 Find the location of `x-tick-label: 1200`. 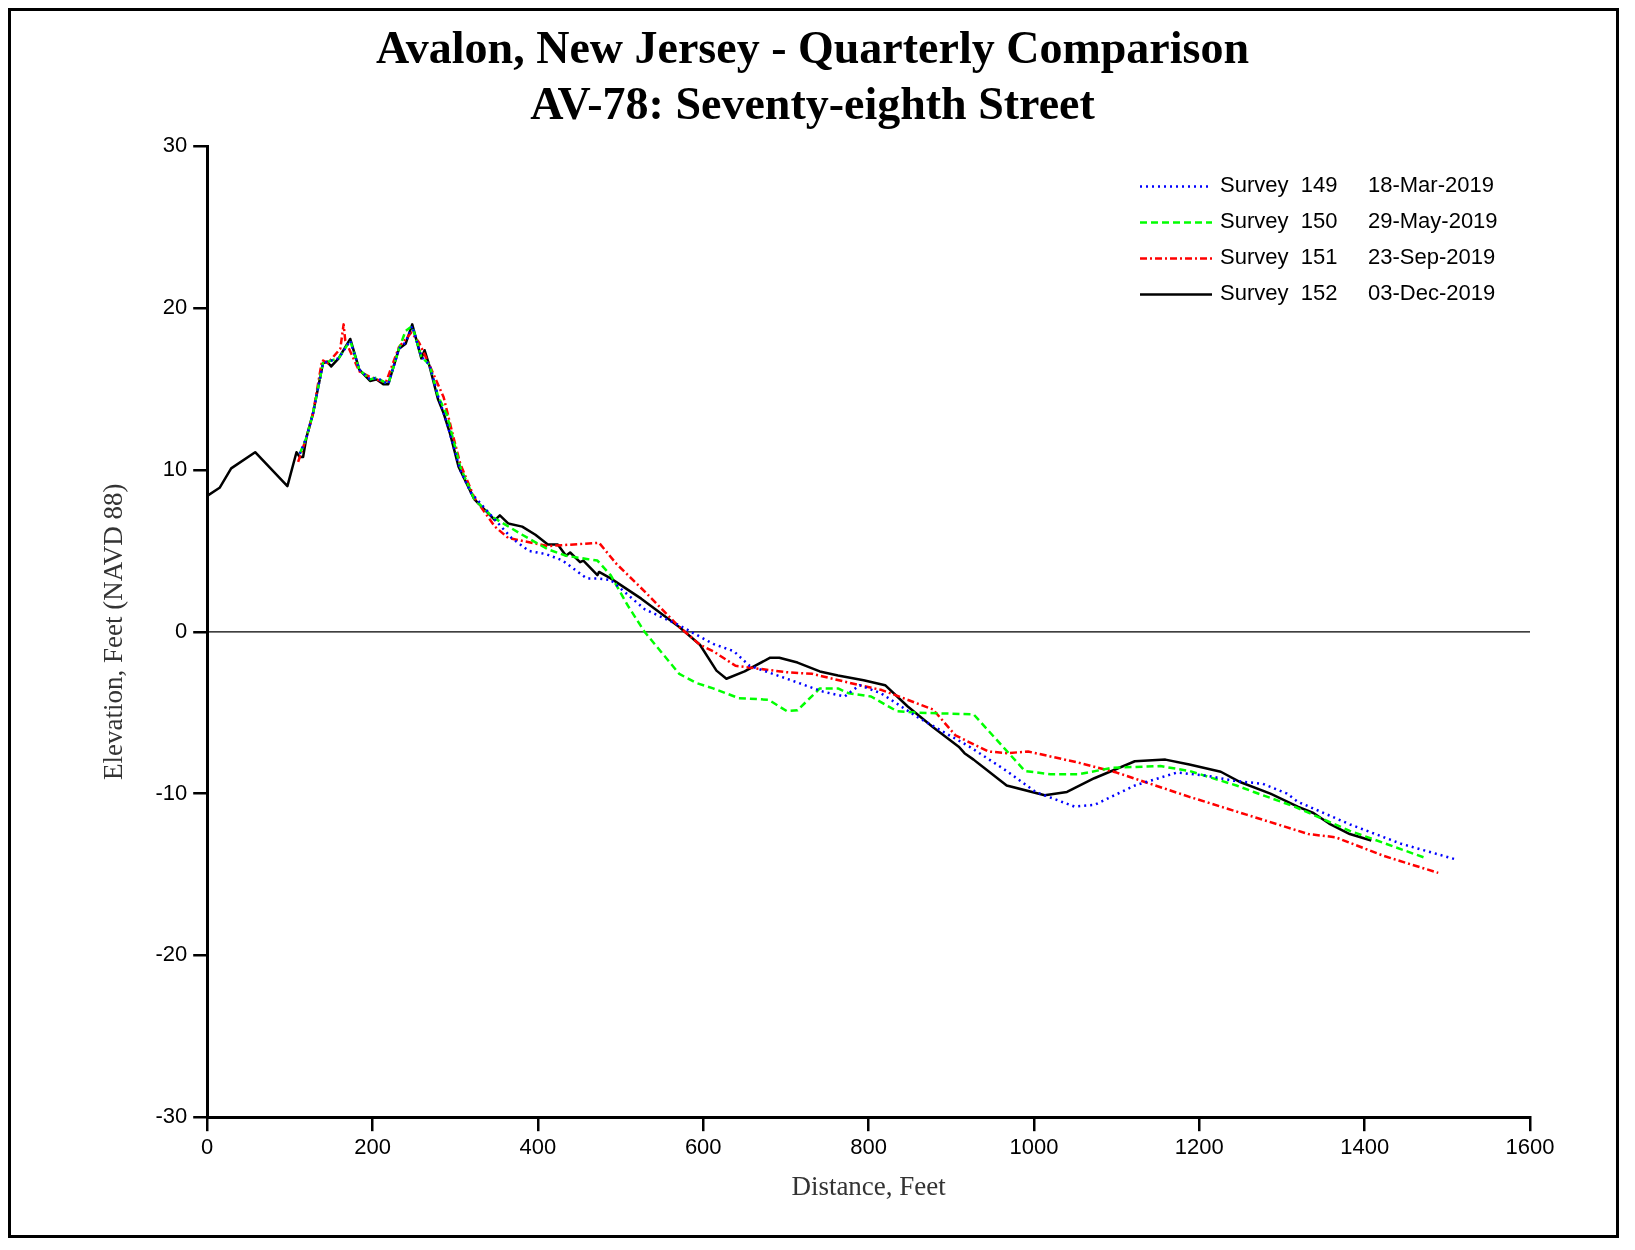

x-tick-label: 1200 is located at coordinates (1199, 1147).